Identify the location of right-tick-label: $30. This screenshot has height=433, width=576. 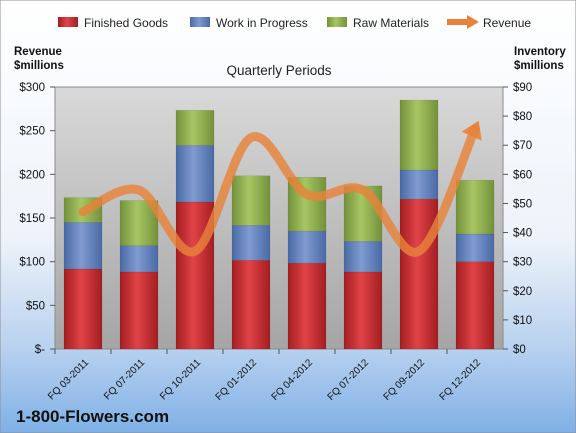
(522, 263).